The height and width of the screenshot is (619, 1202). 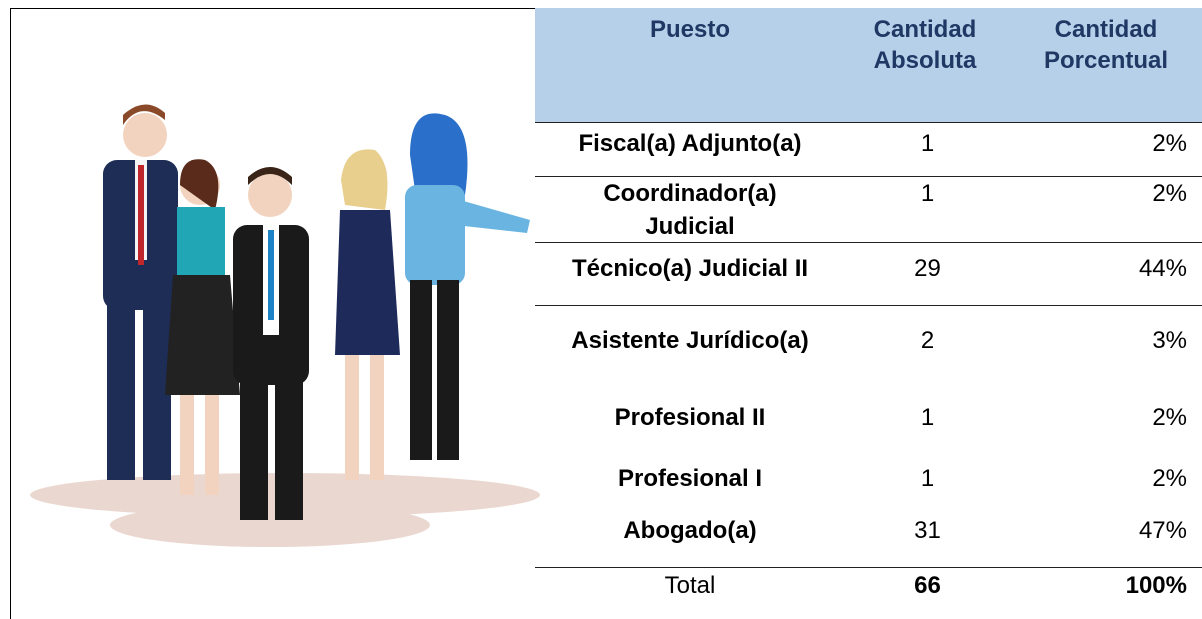 What do you see at coordinates (1156, 585) in the screenshot?
I see `total-value: 100%` at bounding box center [1156, 585].